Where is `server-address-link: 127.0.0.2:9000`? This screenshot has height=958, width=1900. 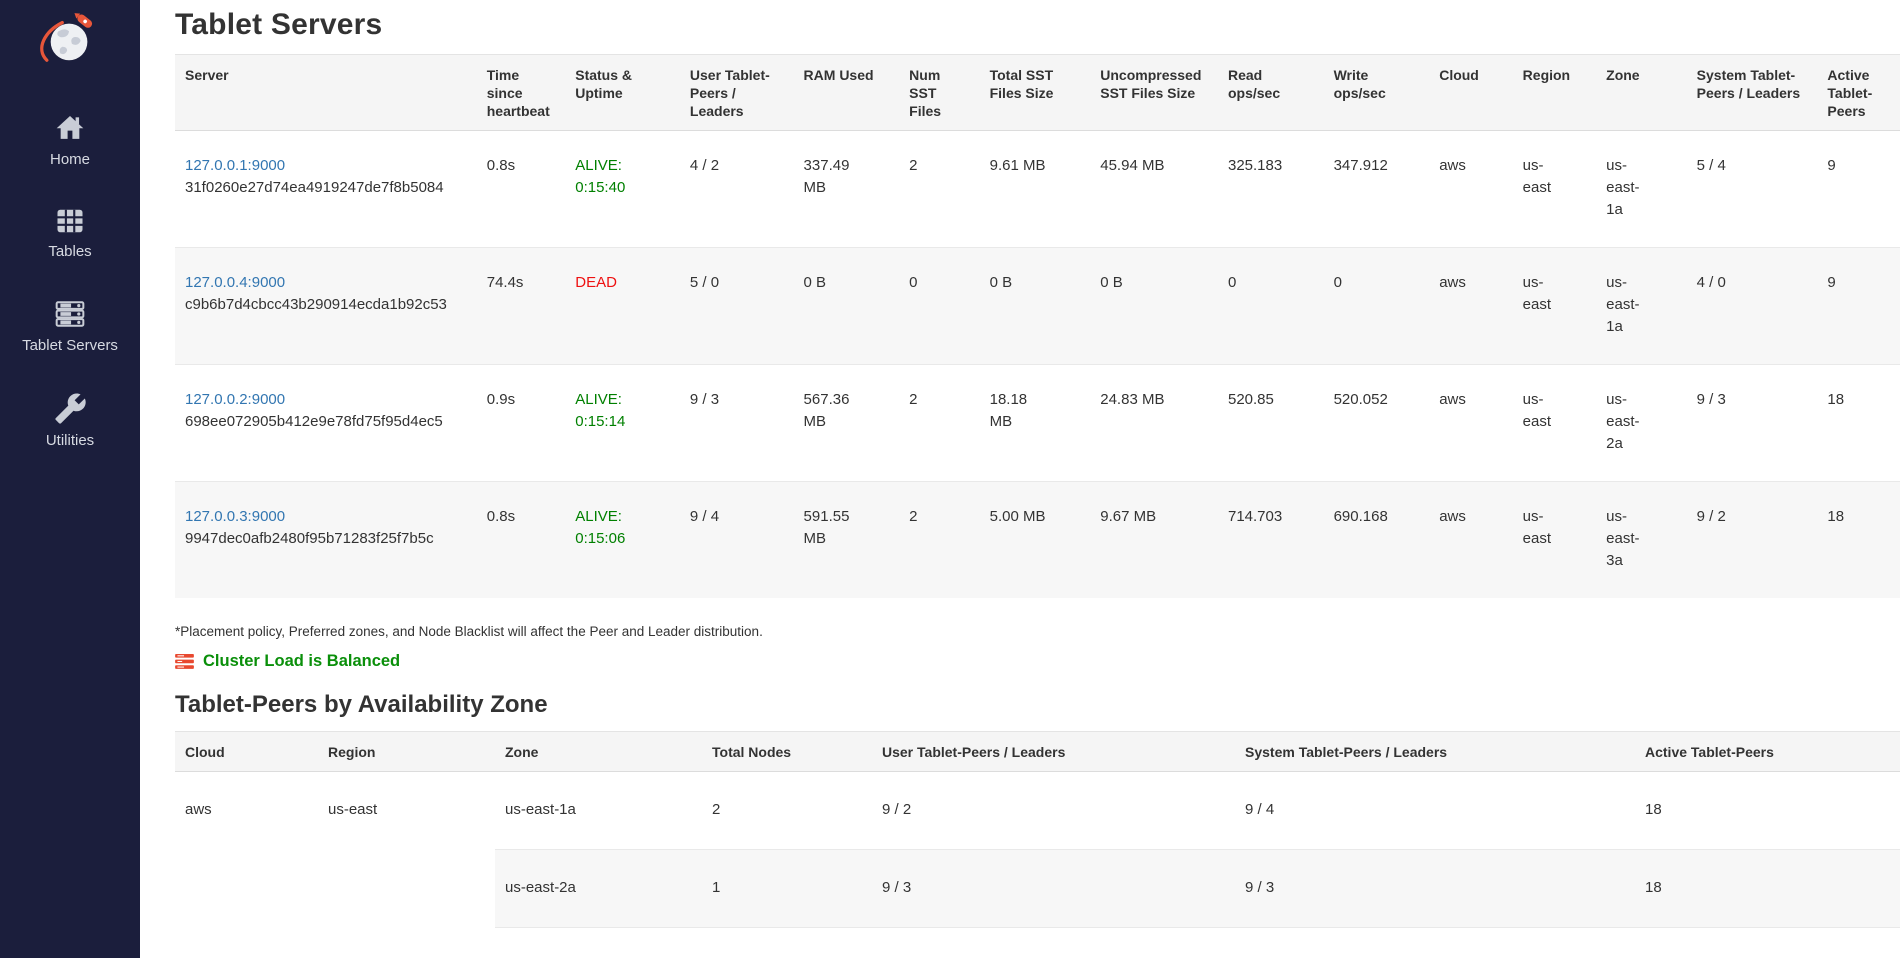 server-address-link: 127.0.0.2:9000 is located at coordinates (235, 399).